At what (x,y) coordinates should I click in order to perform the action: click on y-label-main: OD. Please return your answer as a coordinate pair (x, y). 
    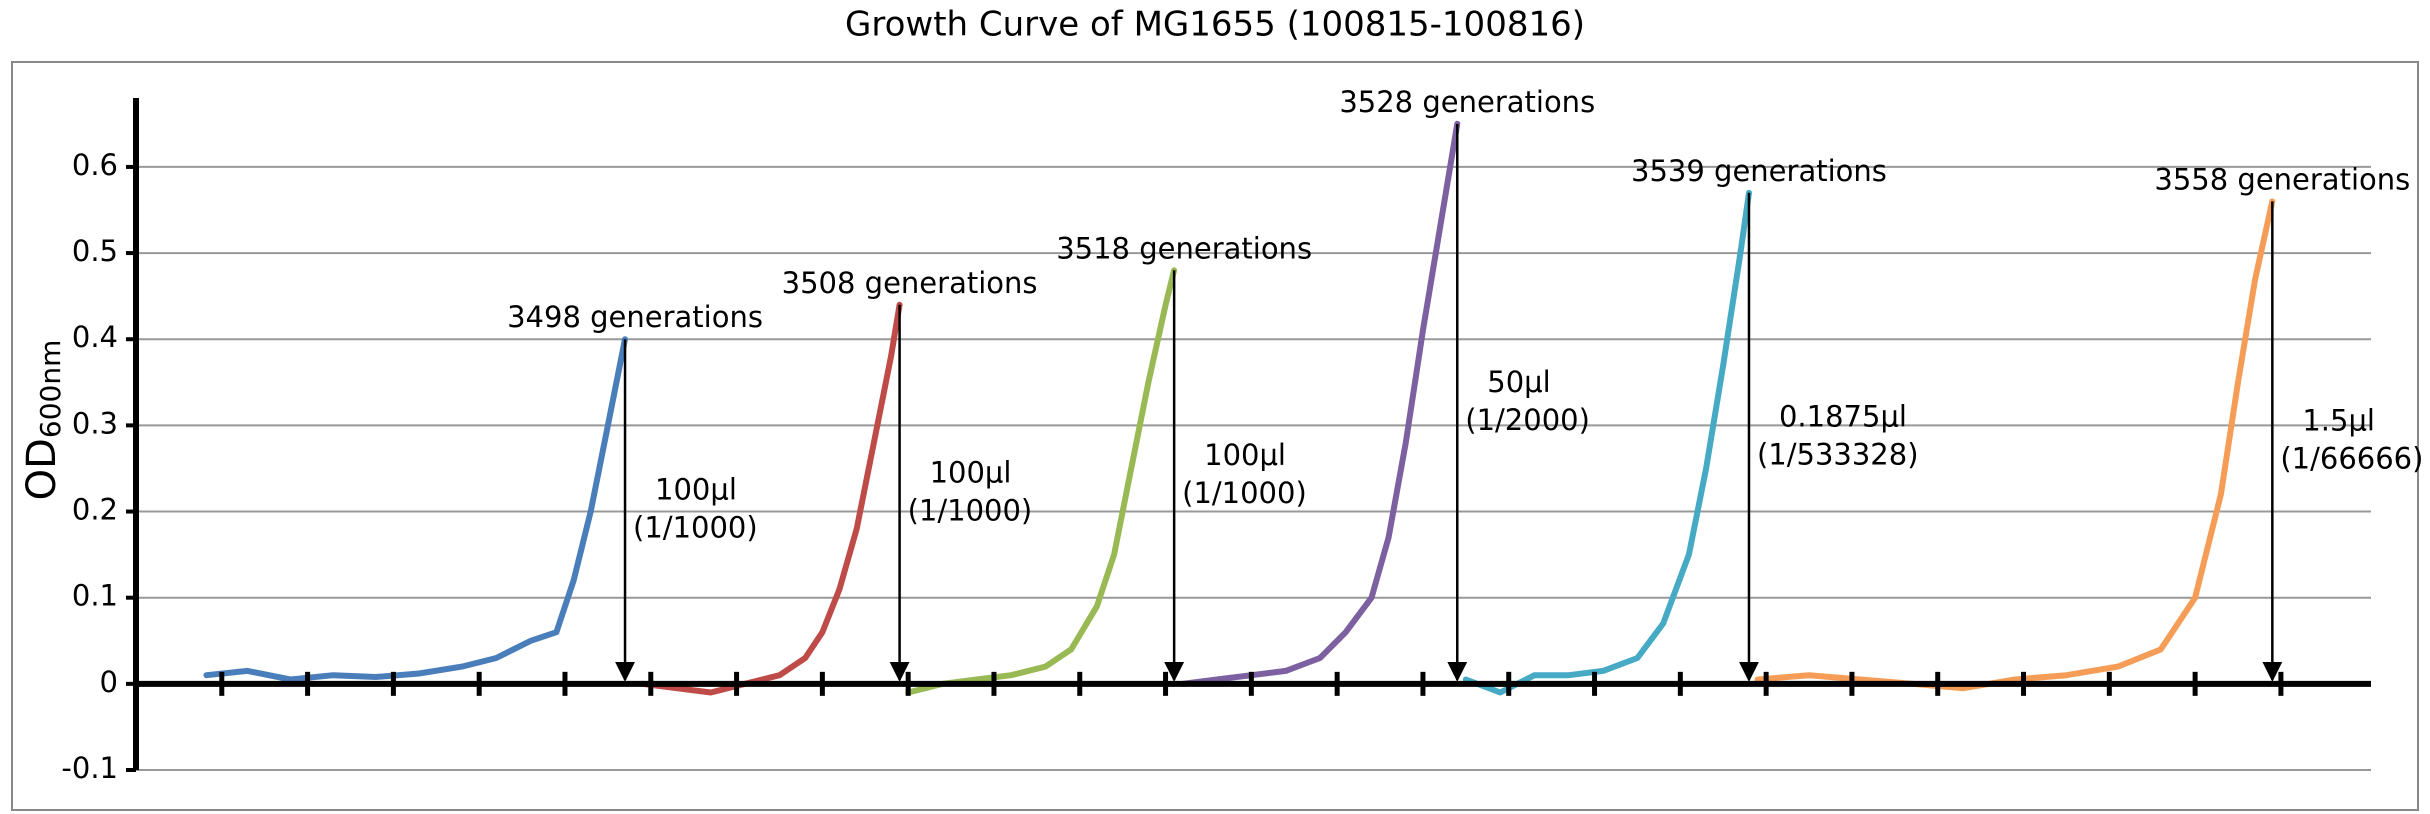
    Looking at the image, I should click on (42, 469).